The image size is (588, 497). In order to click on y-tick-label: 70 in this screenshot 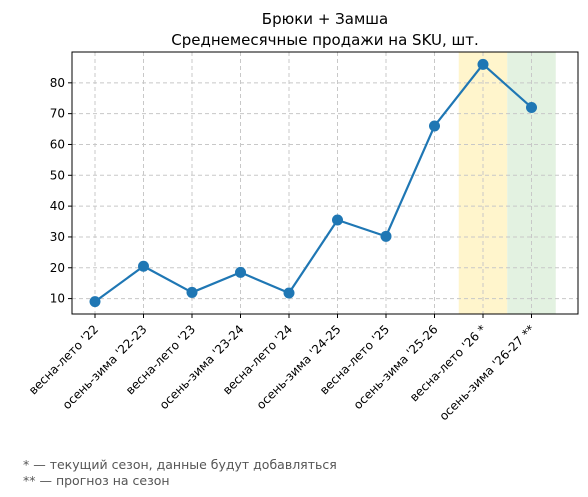, I will do `click(57, 114)`.